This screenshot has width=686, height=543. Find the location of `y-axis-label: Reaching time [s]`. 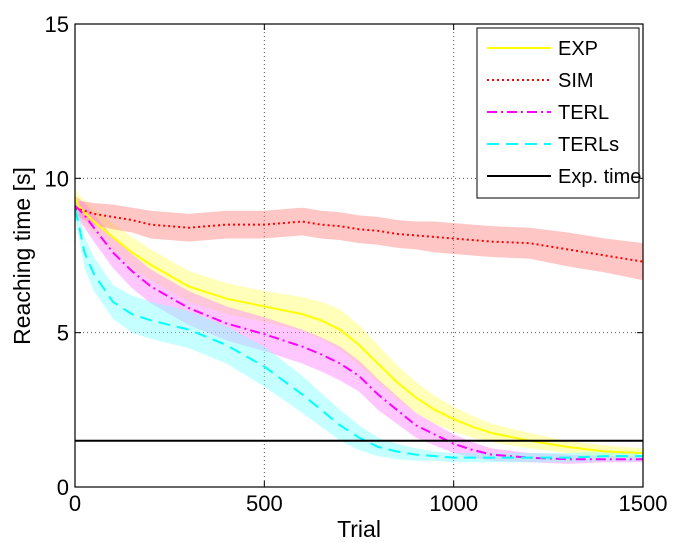

y-axis-label: Reaching time [s] is located at coordinates (22, 256).